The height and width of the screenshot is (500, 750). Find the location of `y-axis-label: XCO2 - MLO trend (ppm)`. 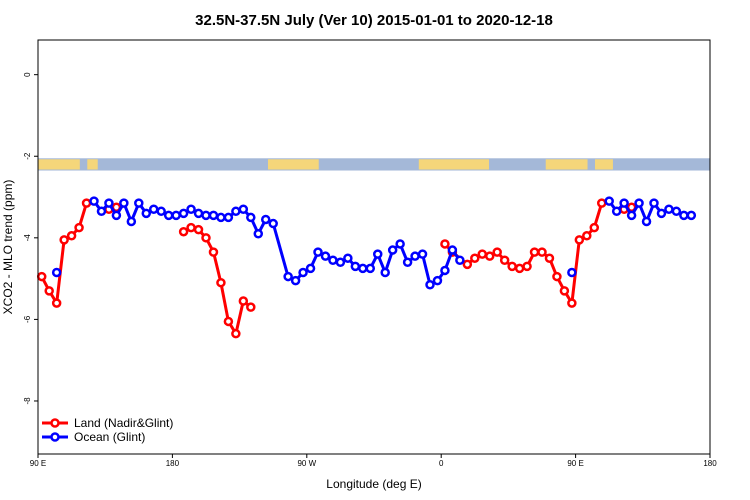

y-axis-label: XCO2 - MLO trend (ppm) is located at coordinates (8, 247).